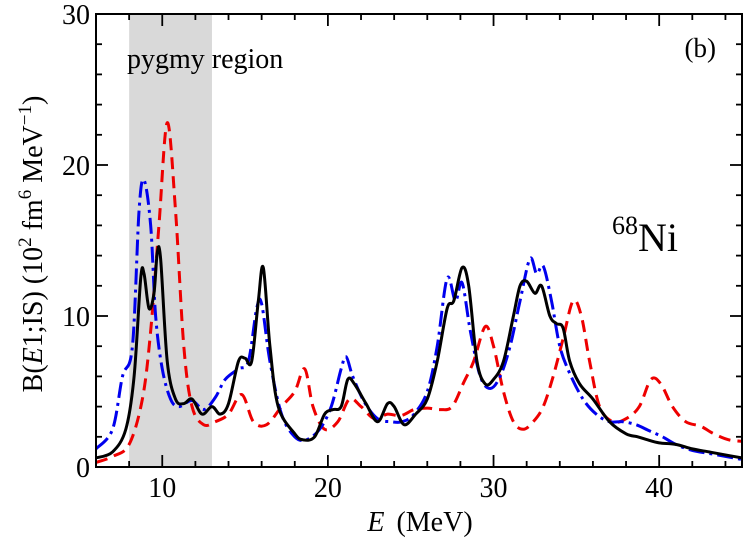  I want to click on y-axis-label: B(E1;IS) (102 fm6 MeV−1), so click(32, 244).